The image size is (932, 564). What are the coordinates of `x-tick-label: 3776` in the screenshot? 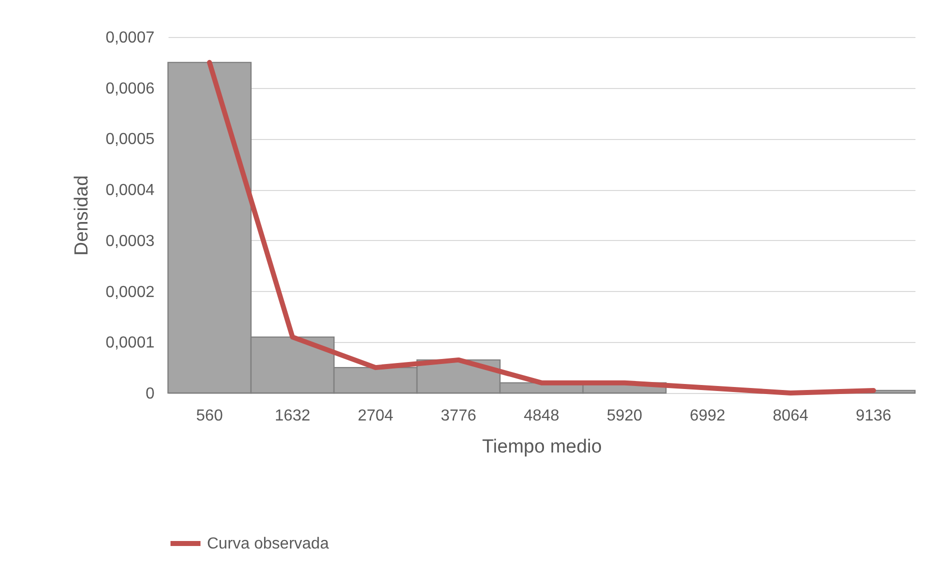 It's located at (458, 416).